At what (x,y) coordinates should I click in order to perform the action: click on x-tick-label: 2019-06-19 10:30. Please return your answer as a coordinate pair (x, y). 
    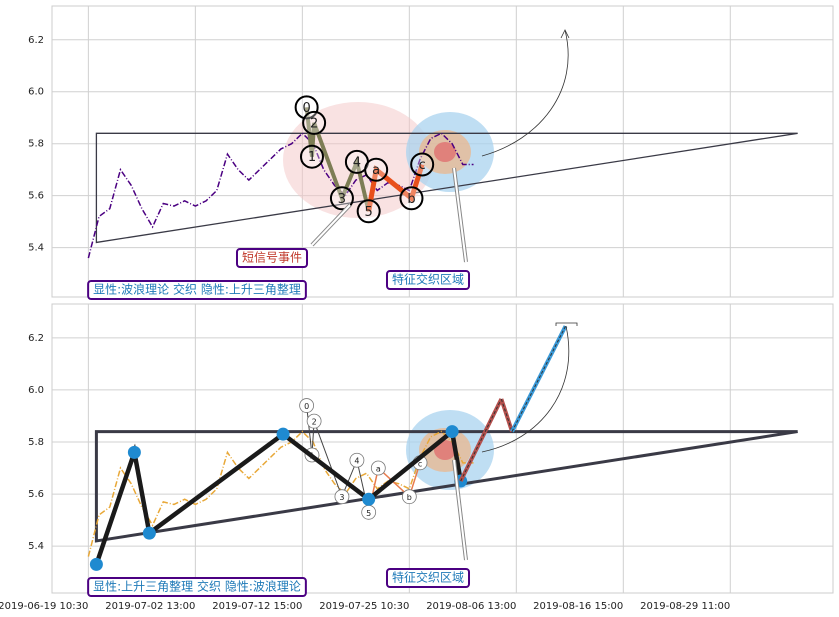
    Looking at the image, I should click on (44, 606).